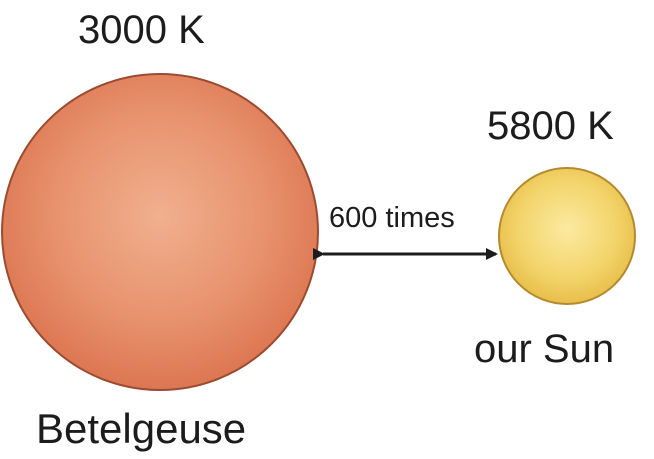 Image resolution: width=654 pixels, height=459 pixels. Describe the element at coordinates (141, 428) in the screenshot. I see `betelgeuse-name: Betelgeuse` at that location.